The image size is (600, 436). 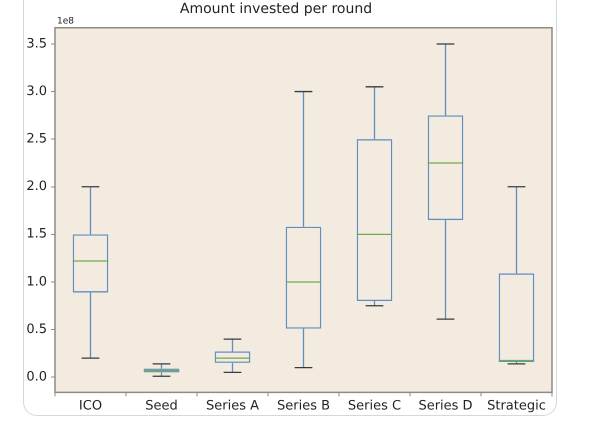 I want to click on y-tick-label: 1.0, so click(x=36, y=282).